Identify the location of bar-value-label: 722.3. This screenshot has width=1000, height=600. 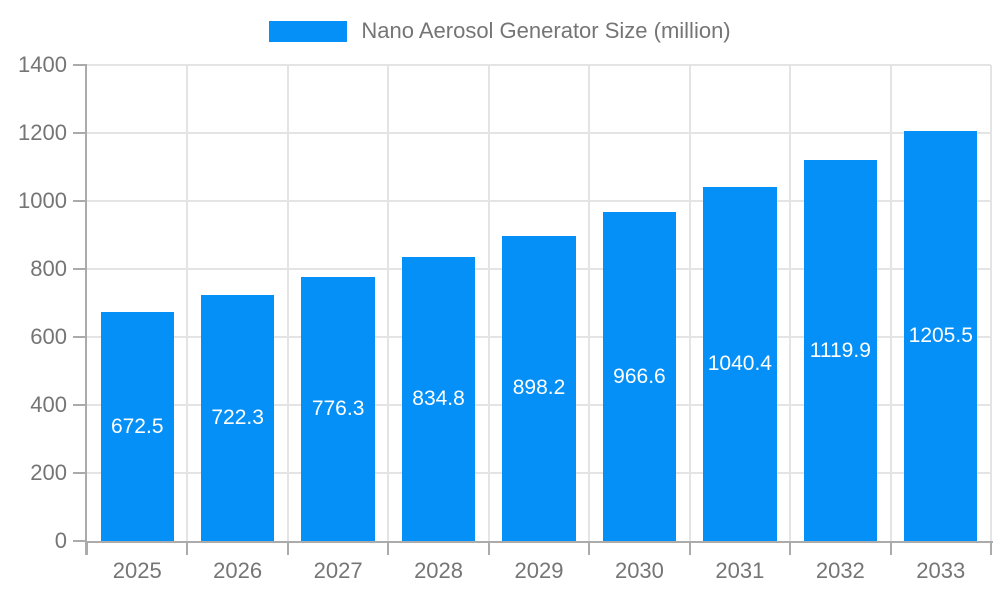
(237, 418).